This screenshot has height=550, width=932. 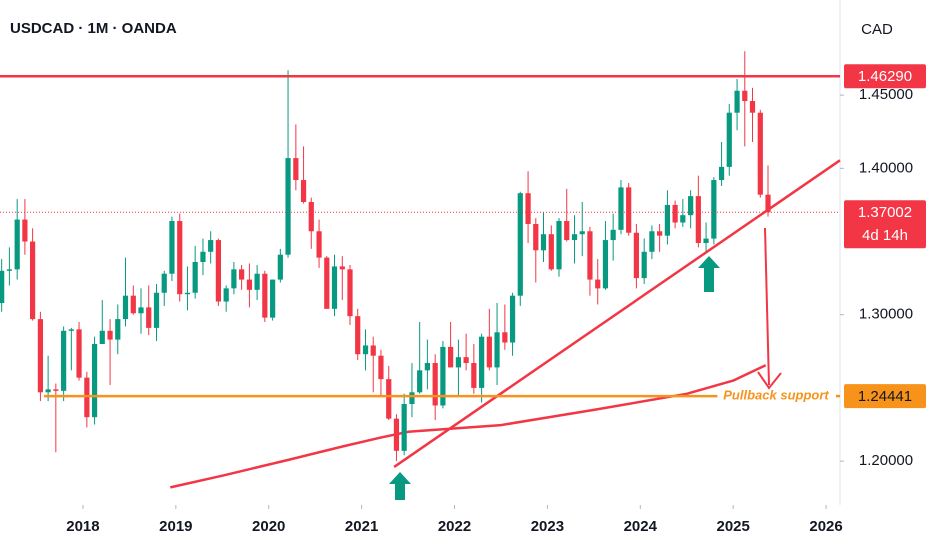 I want to click on resistance-label: 1.46290, so click(x=885, y=76).